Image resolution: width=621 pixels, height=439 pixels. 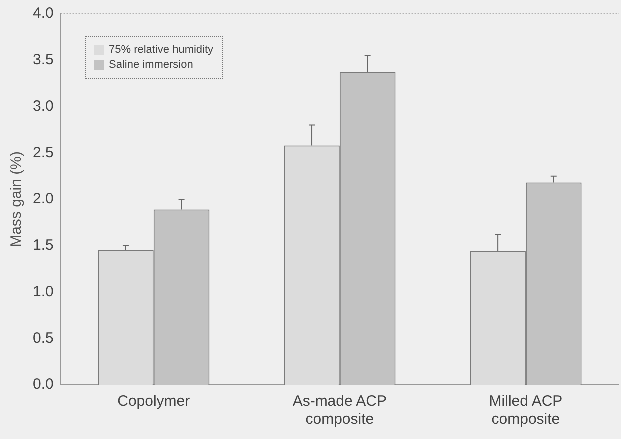 What do you see at coordinates (43, 106) in the screenshot?
I see `y-tick-label: 3.0` at bounding box center [43, 106].